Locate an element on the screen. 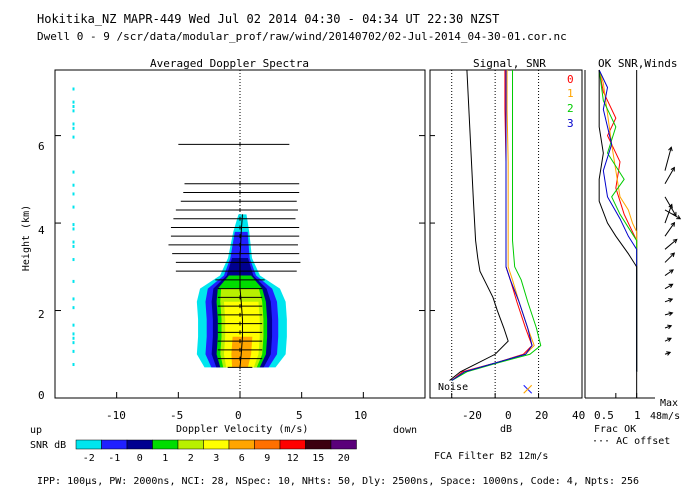 The width and height of the screenshot is (700, 500). snr-legend-value: 9 is located at coordinates (267, 458).